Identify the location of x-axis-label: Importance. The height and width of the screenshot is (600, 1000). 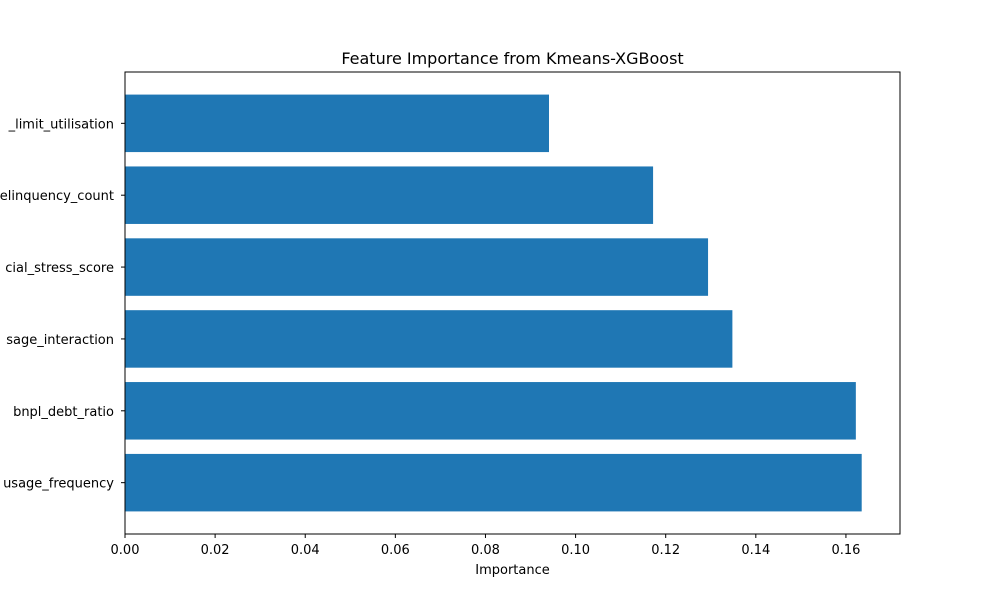
(512, 570).